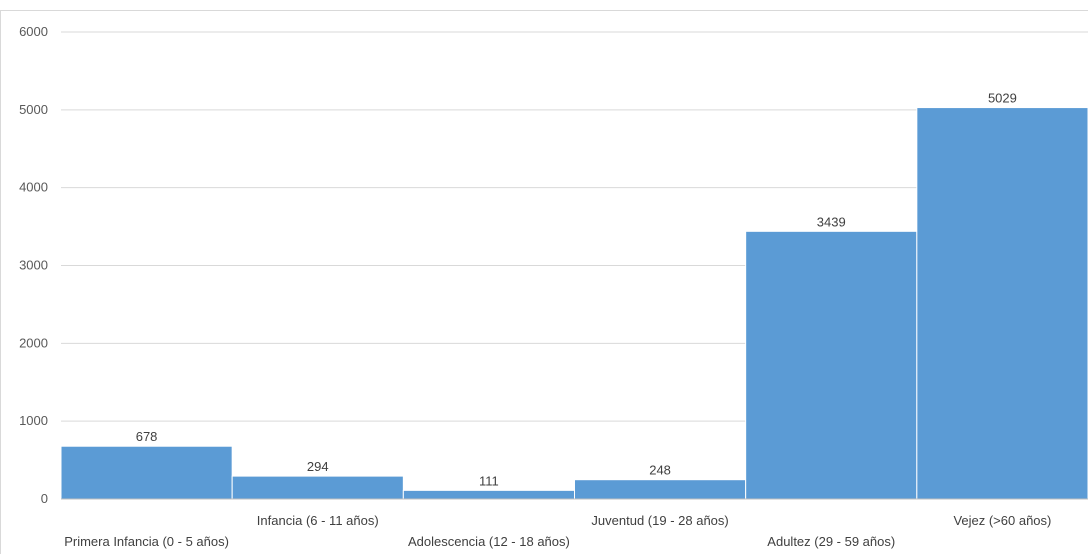 The height and width of the screenshot is (554, 1088). What do you see at coordinates (831, 541) in the screenshot?
I see `x-category-label: Adultez (29 - 59 años)` at bounding box center [831, 541].